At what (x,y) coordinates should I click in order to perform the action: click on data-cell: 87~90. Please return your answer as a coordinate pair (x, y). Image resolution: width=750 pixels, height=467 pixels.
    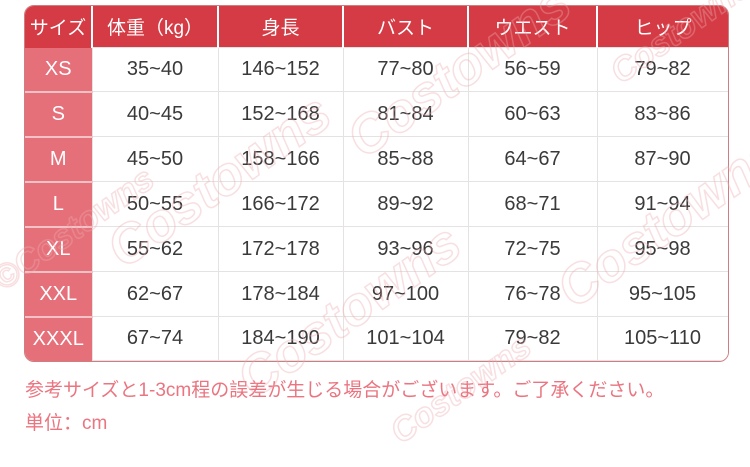
    Looking at the image, I should click on (662, 159).